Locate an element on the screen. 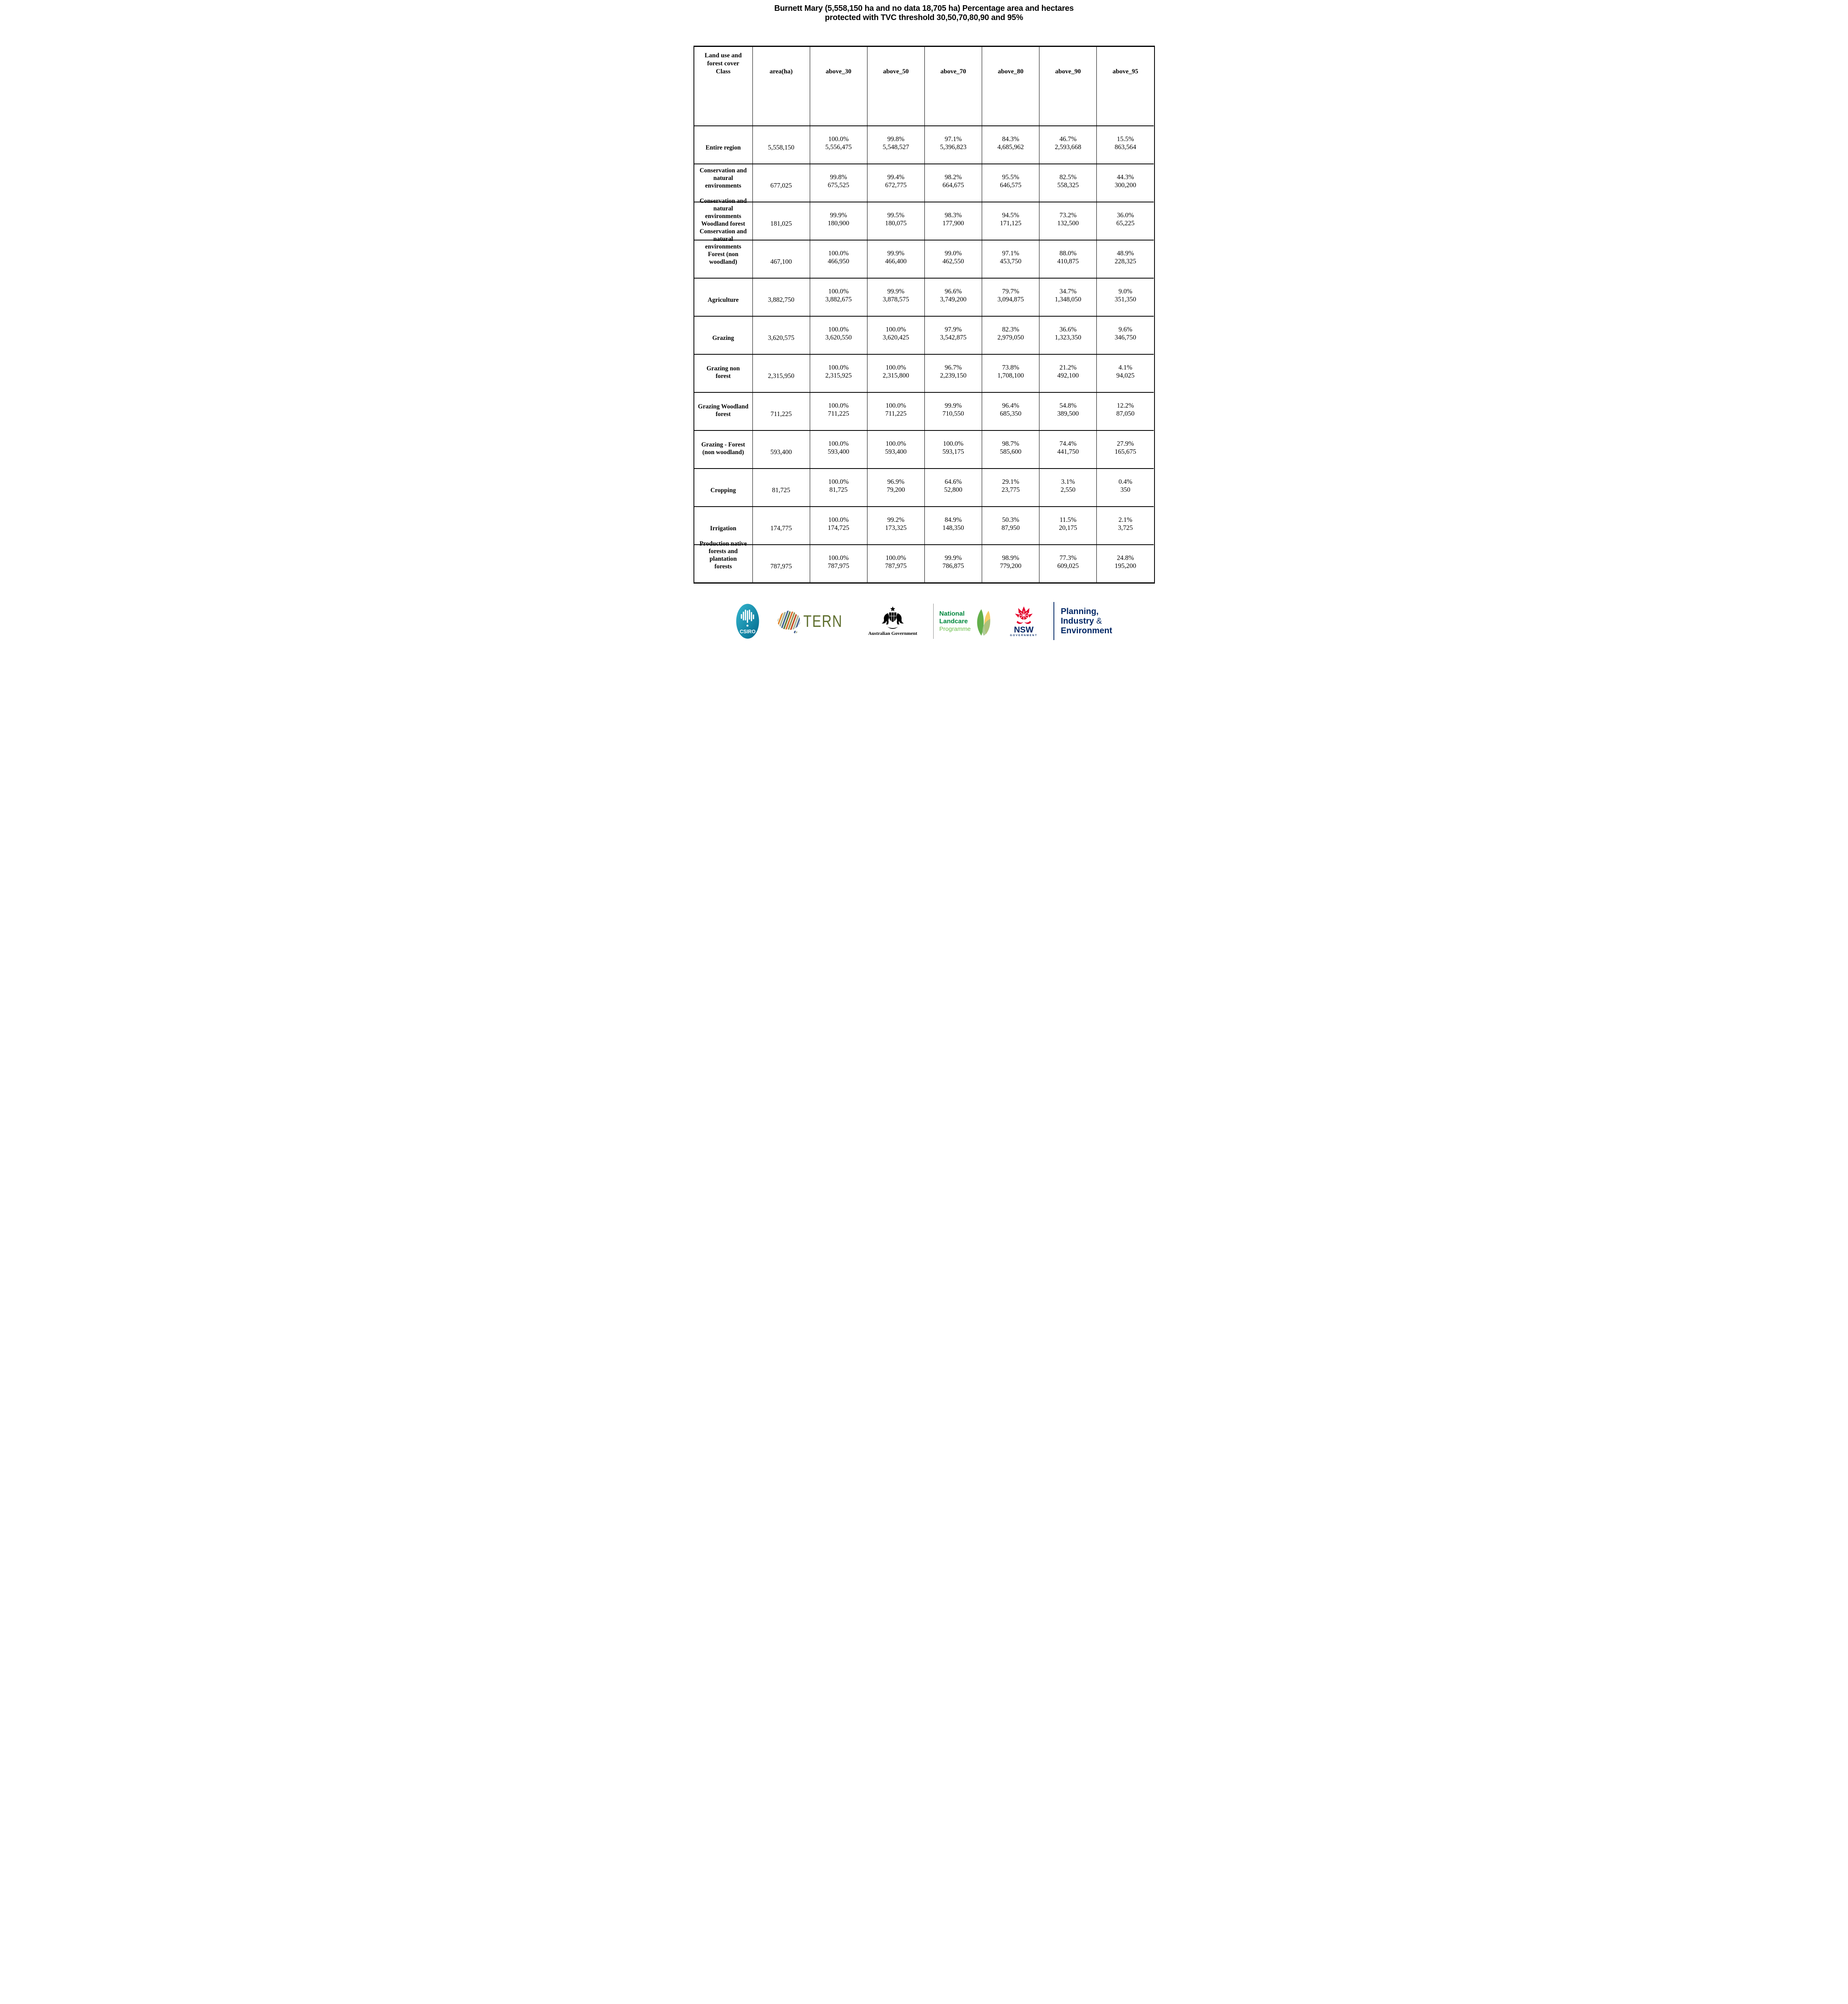 Image resolution: width=1848 pixels, height=2004 pixels. percent-value: 95.5% is located at coordinates (1010, 177).